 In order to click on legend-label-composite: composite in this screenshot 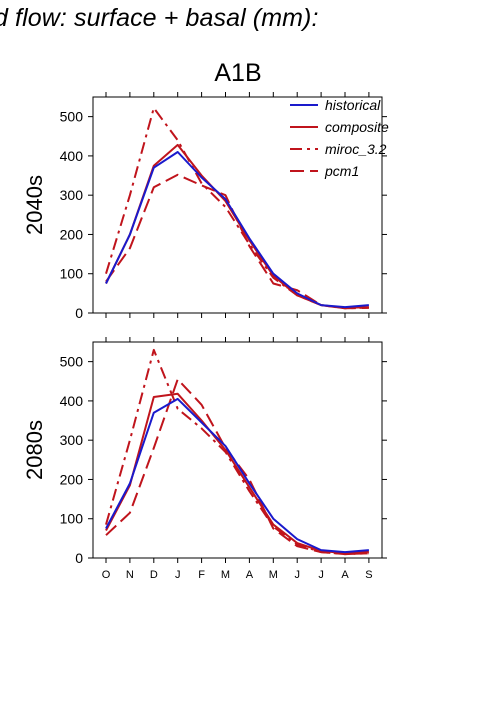, I will do `click(357, 127)`.